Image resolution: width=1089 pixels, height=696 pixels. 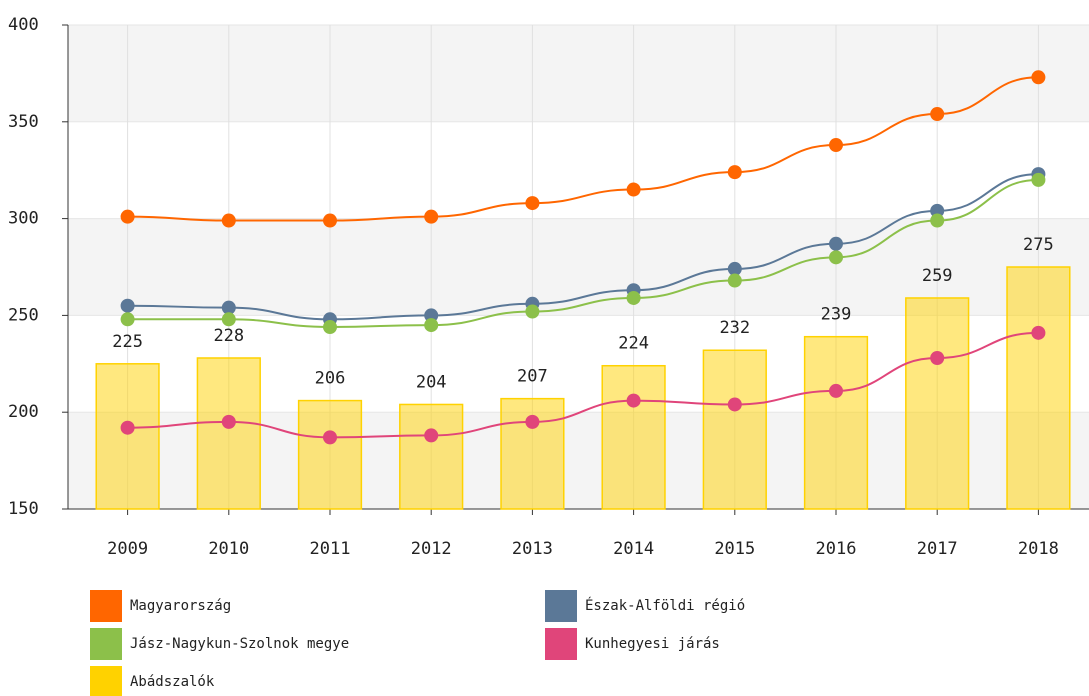 I want to click on bar-label: 259, so click(x=937, y=276).